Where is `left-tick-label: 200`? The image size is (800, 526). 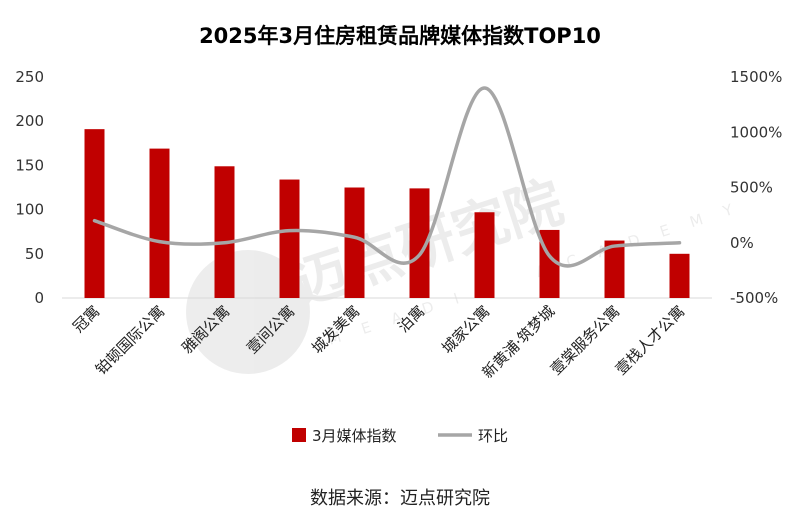
left-tick-label: 200 is located at coordinates (29, 121).